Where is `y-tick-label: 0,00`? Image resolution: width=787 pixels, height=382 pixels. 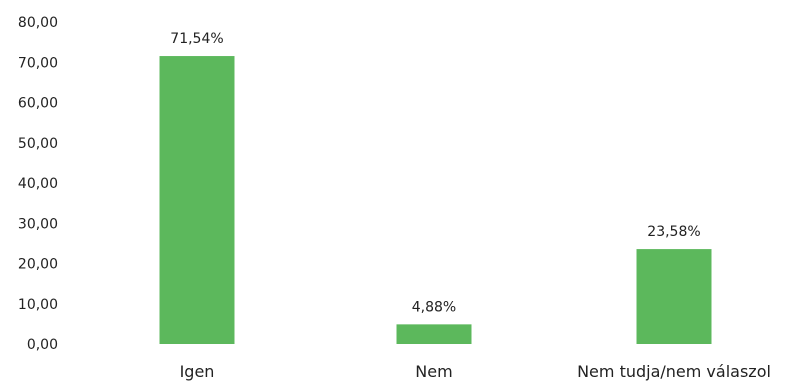 y-tick-label: 0,00 is located at coordinates (42, 345).